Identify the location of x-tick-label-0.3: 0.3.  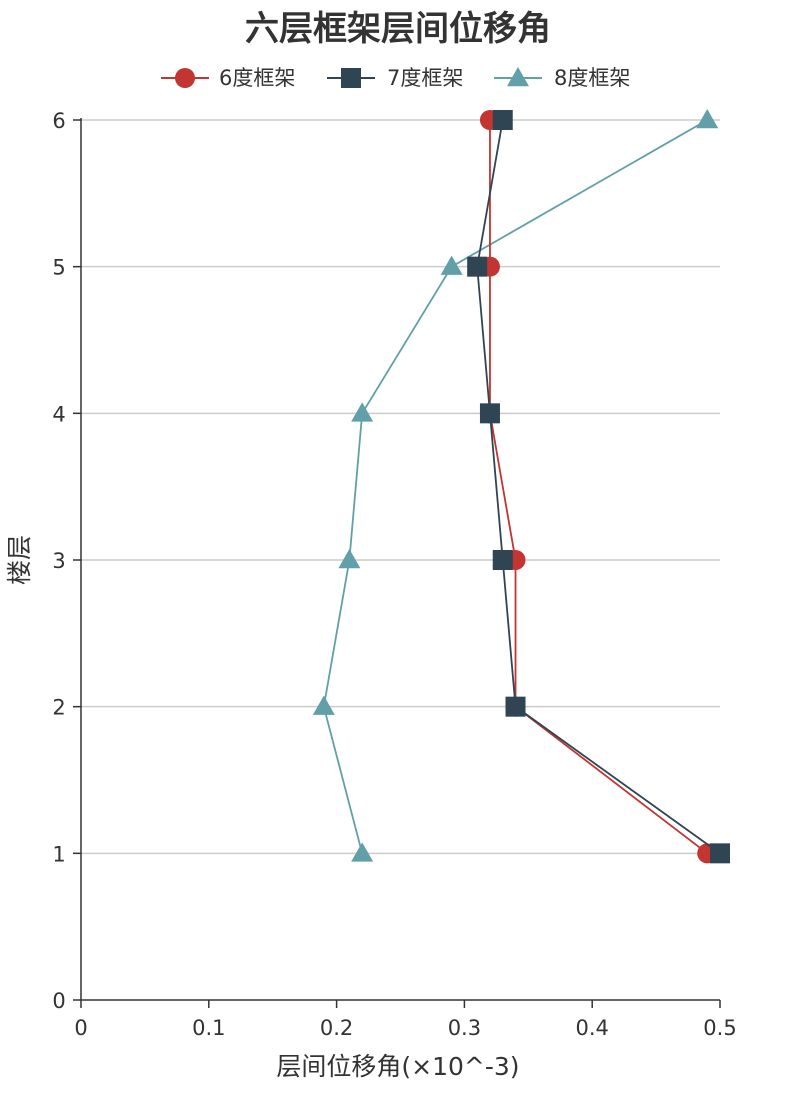
(464, 1028).